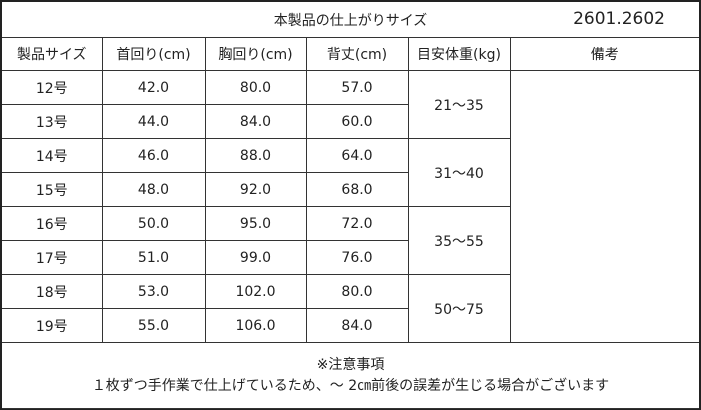 This screenshot has width=701, height=410. I want to click on back-cell: 76.0, so click(356, 257).